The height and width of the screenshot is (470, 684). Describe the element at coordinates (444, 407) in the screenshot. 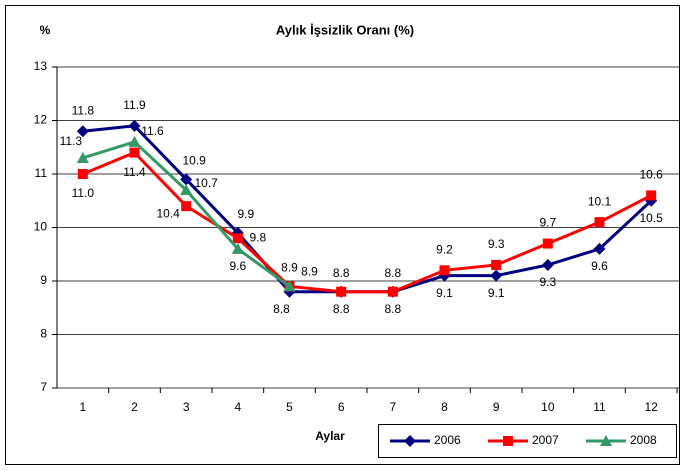

I see `x-tick-label: 8` at that location.